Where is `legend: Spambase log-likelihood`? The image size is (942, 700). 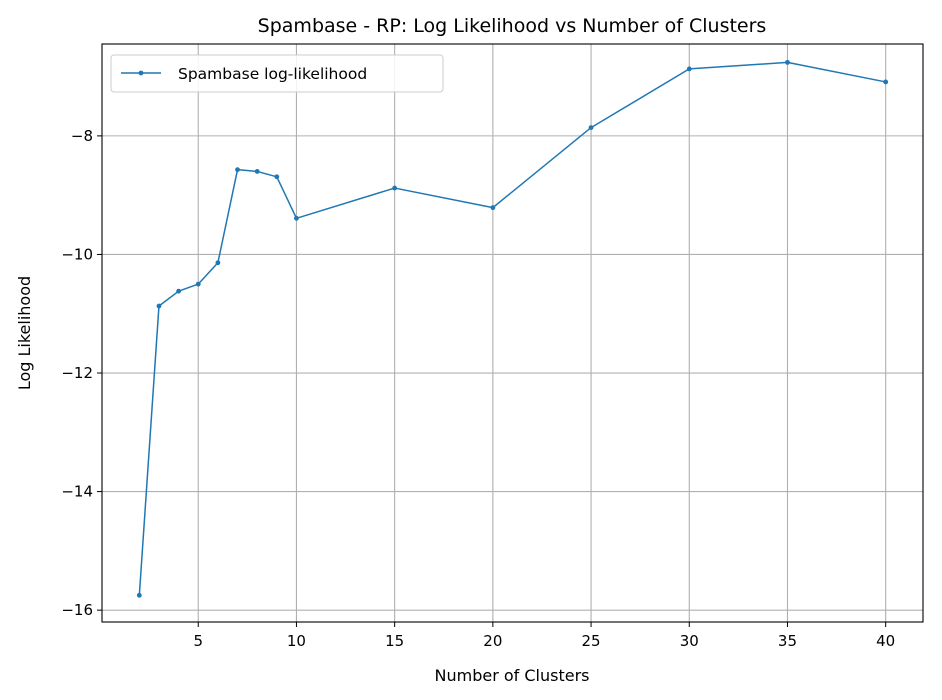
legend: Spambase log-likelihood is located at coordinates (277, 73).